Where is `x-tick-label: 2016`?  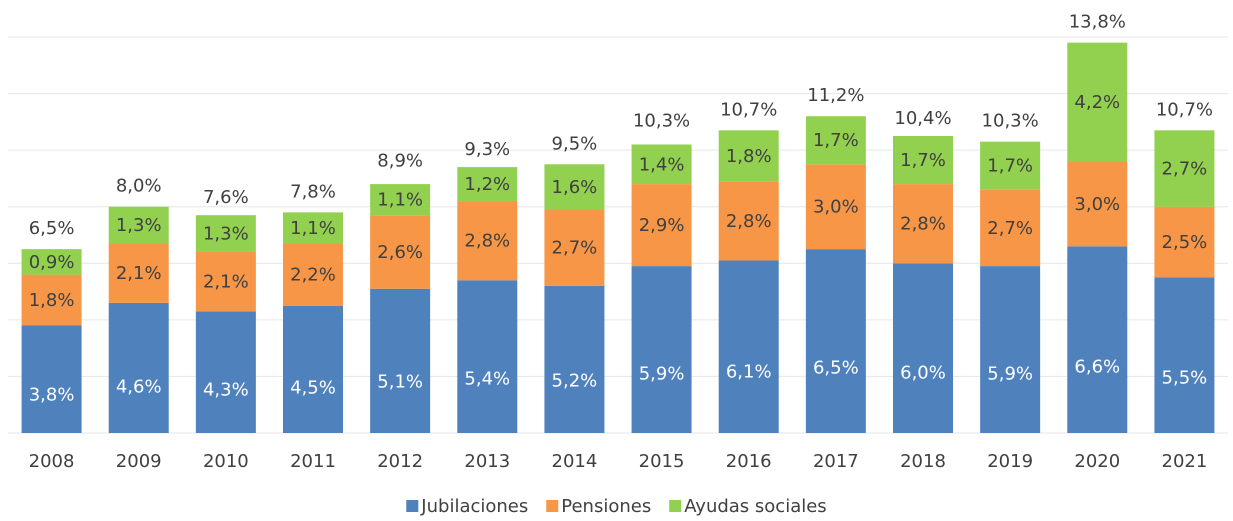
x-tick-label: 2016 is located at coordinates (749, 461).